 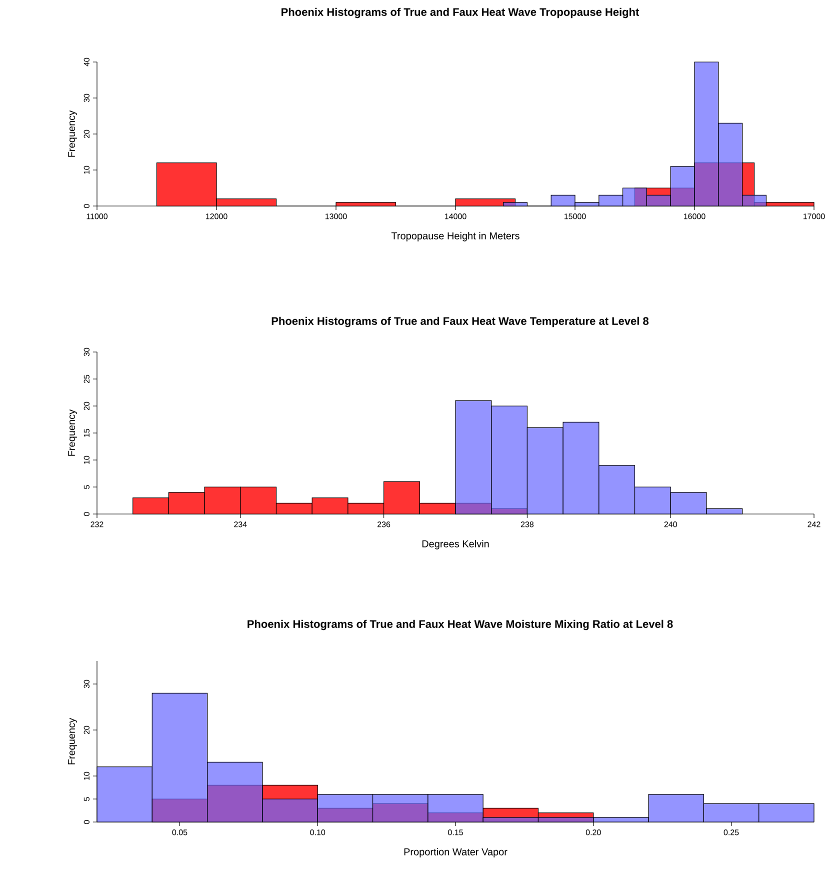 I want to click on x-tick-label: 0.15, so click(x=455, y=833).